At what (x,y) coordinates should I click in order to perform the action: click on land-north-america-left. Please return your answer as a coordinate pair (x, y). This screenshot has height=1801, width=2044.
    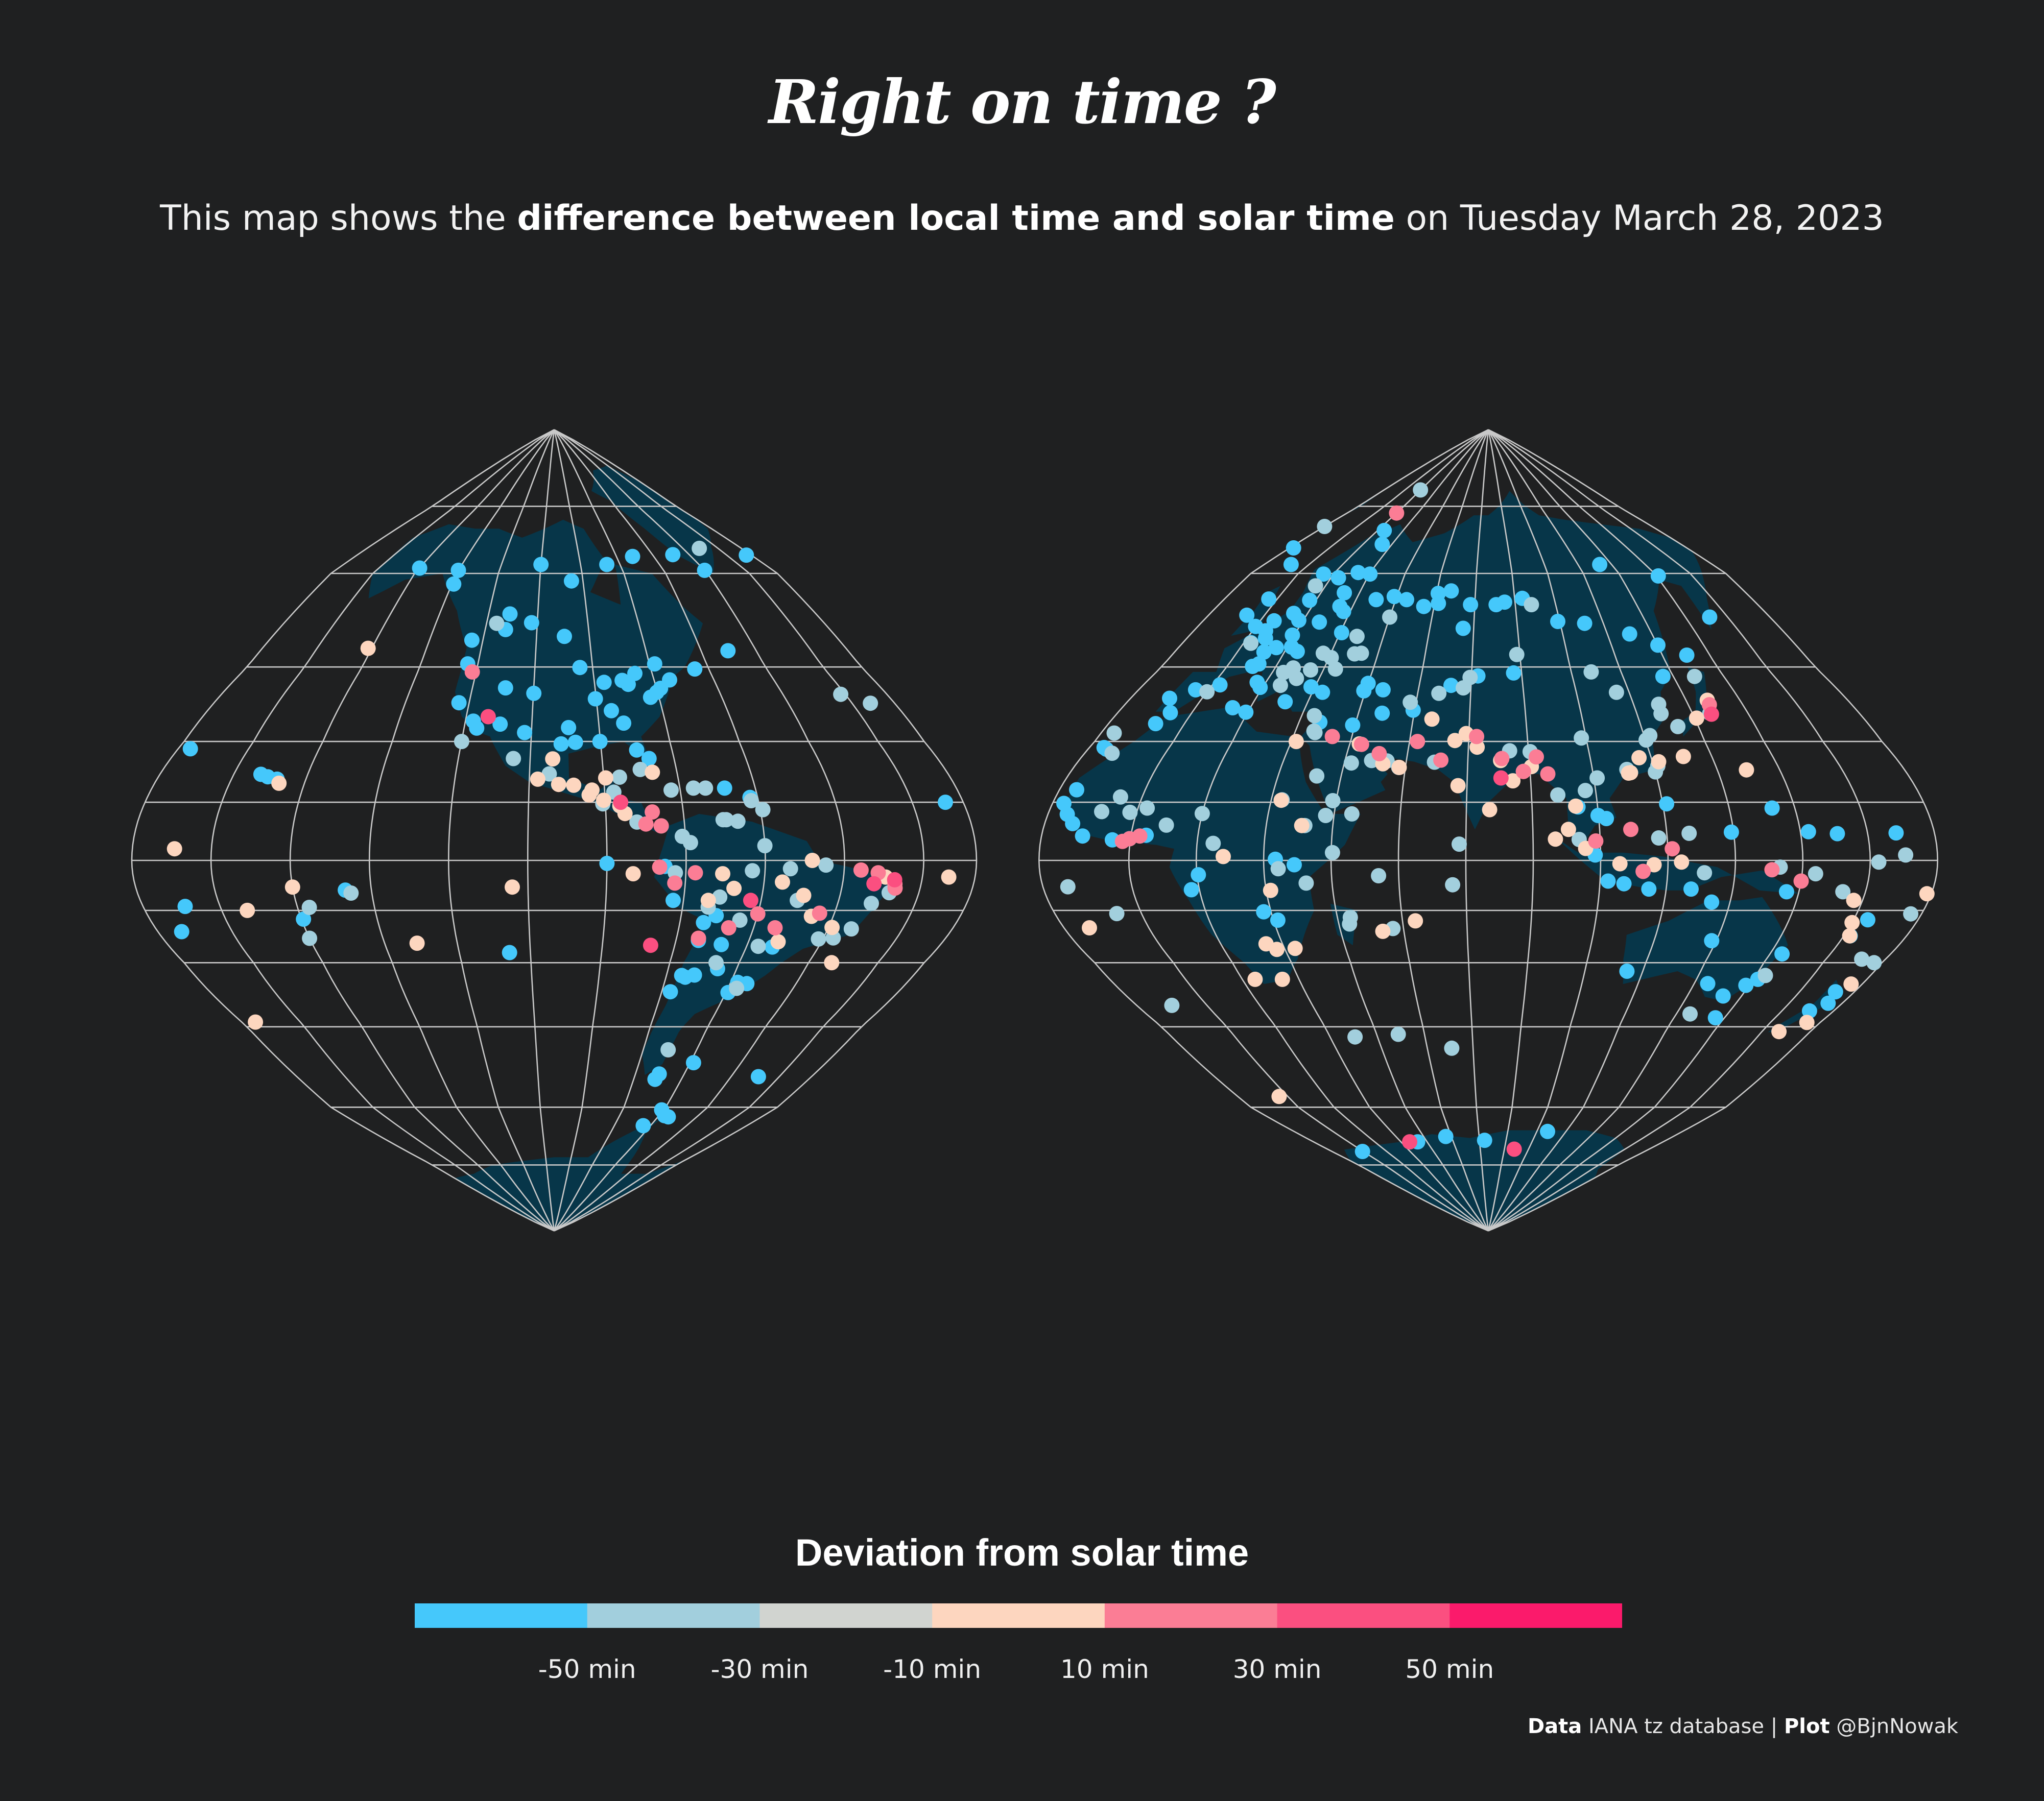
    Looking at the image, I should click on (535, 676).